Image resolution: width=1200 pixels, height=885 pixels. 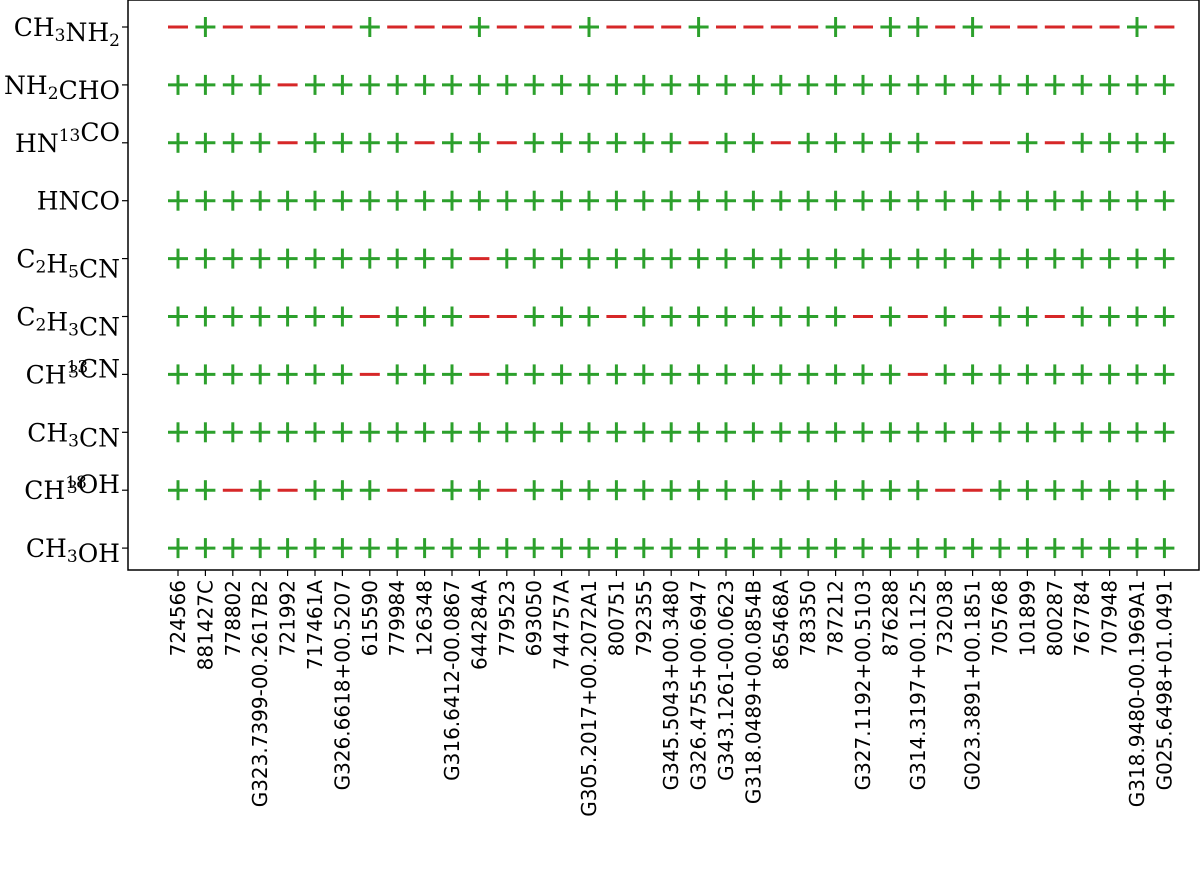 I want to click on x-tick-label: 721992, so click(x=288, y=618).